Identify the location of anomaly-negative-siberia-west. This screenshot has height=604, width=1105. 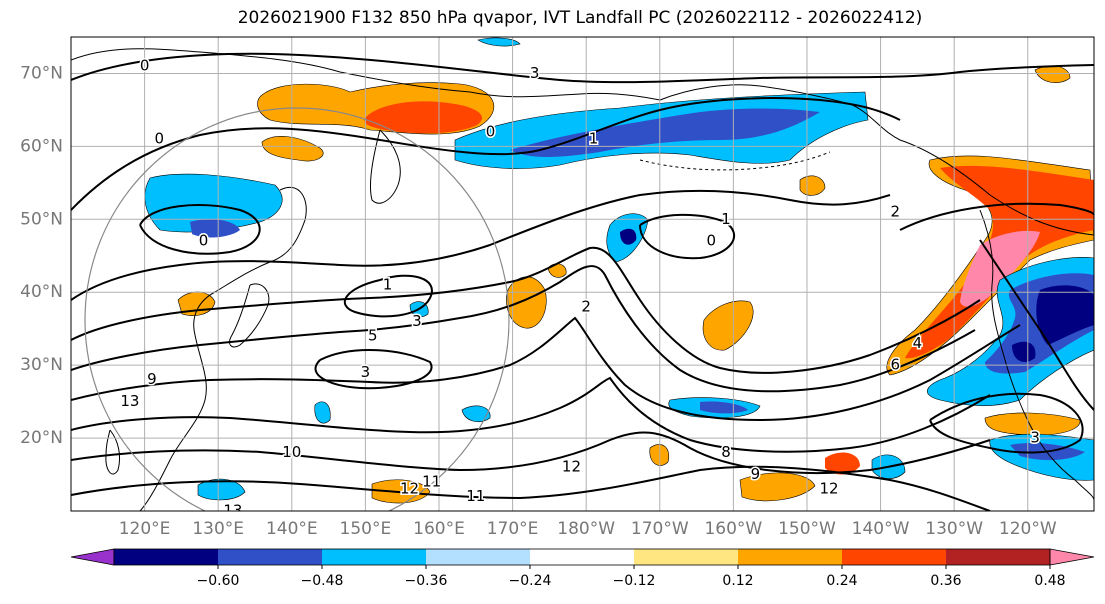
(213, 203).